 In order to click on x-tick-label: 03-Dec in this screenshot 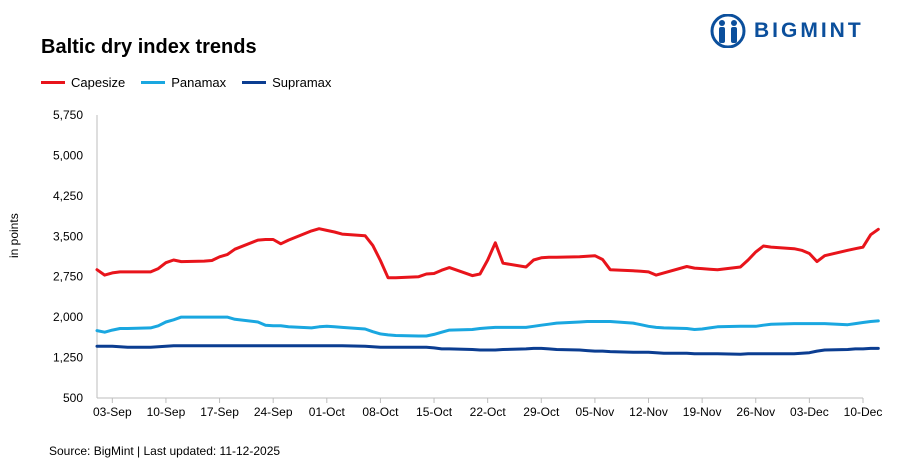, I will do `click(809, 412)`.